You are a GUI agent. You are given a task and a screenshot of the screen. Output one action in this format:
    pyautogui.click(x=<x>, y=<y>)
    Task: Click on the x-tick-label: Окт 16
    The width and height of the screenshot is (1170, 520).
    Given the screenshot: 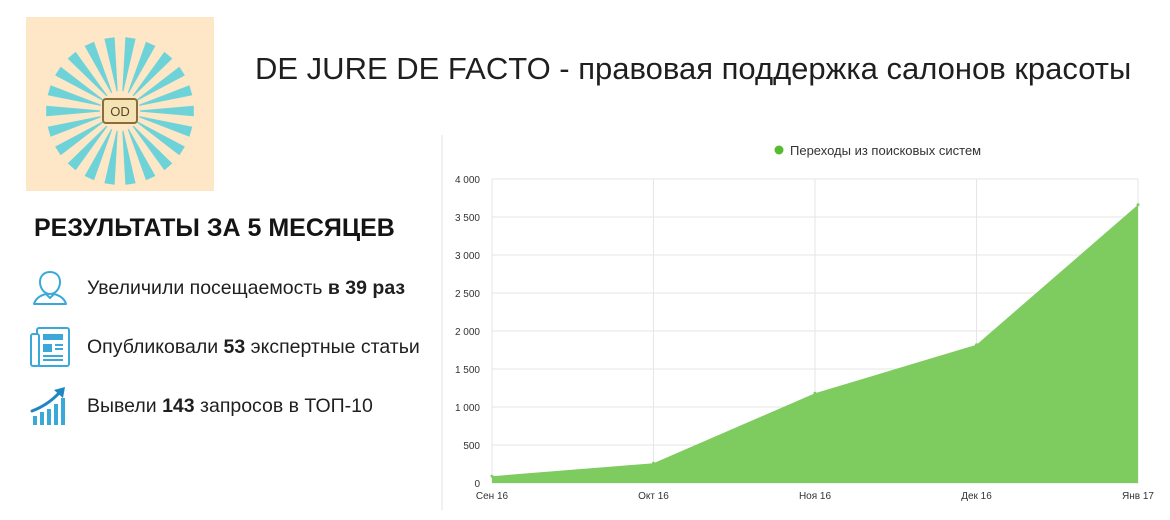 What is the action you would take?
    pyautogui.click(x=653, y=496)
    